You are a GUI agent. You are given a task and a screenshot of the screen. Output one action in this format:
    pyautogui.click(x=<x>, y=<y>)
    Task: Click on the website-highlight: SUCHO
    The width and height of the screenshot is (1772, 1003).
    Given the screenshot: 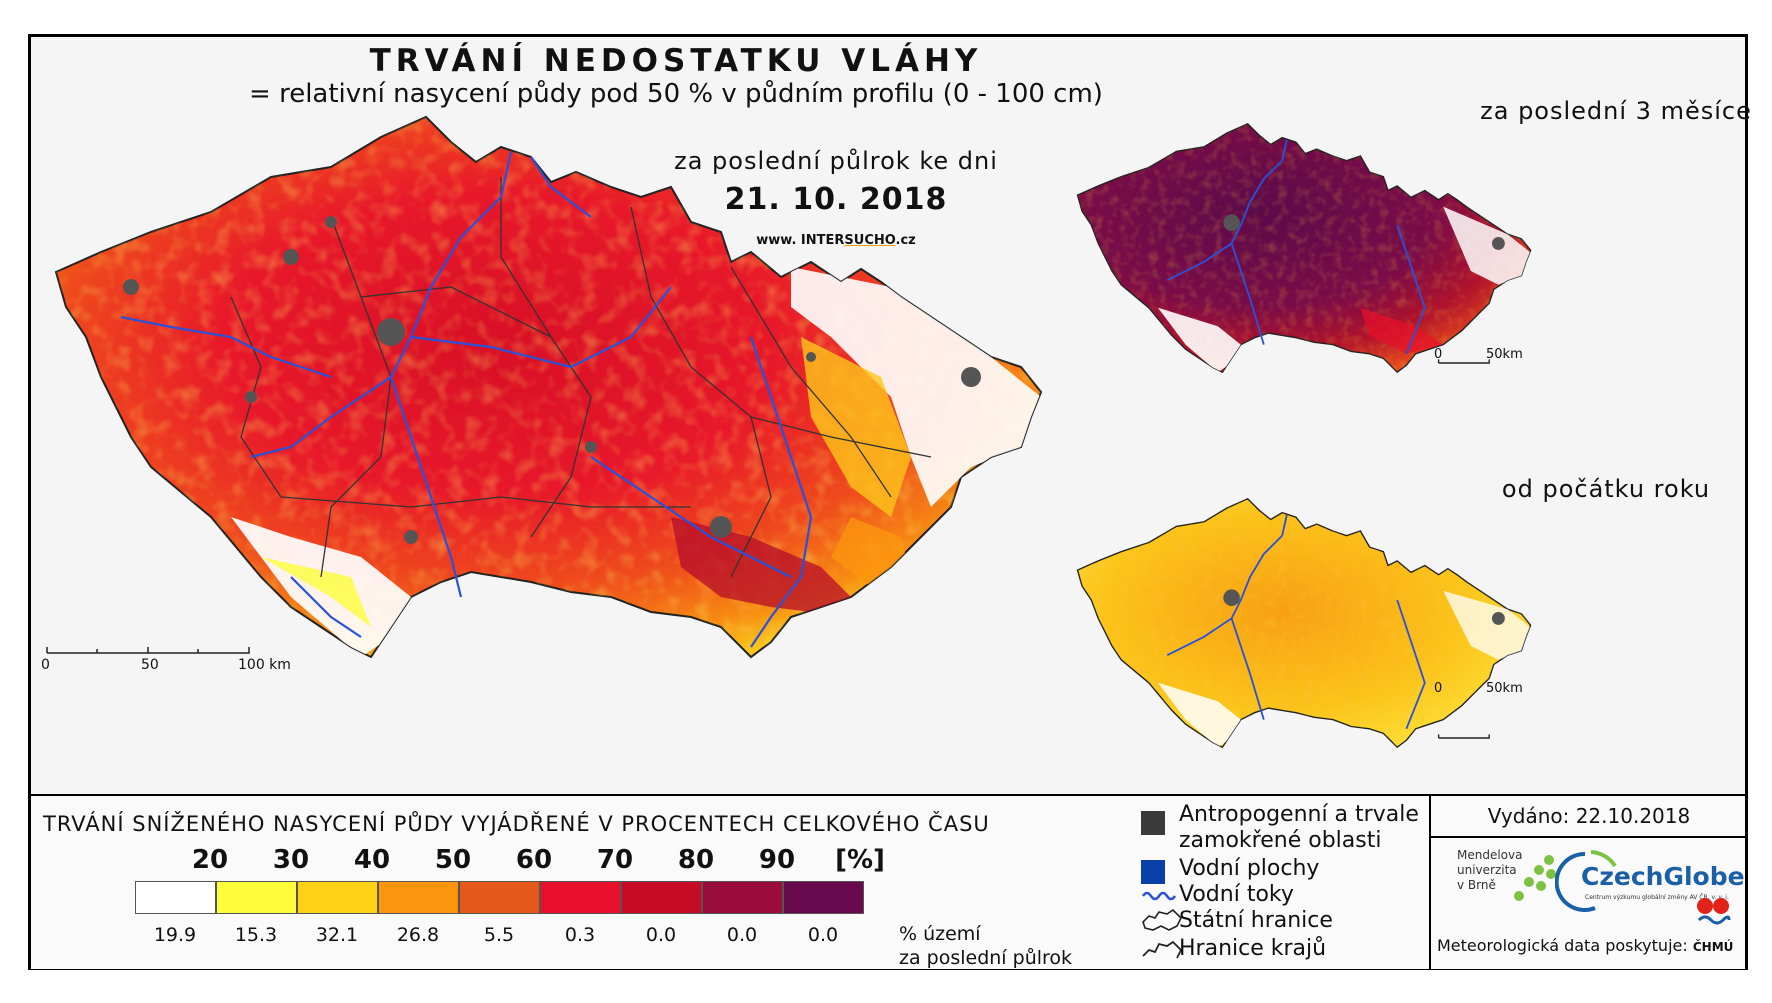 What is the action you would take?
    pyautogui.click(x=870, y=240)
    